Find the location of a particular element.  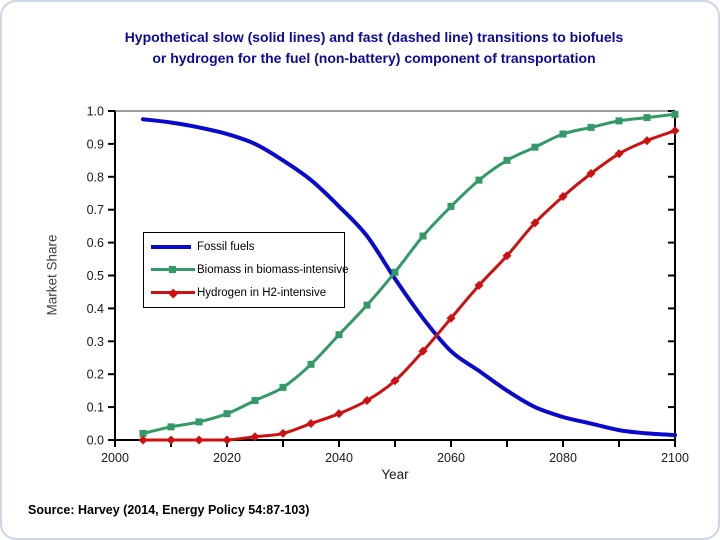

x-tick-label: 2100 is located at coordinates (675, 458).